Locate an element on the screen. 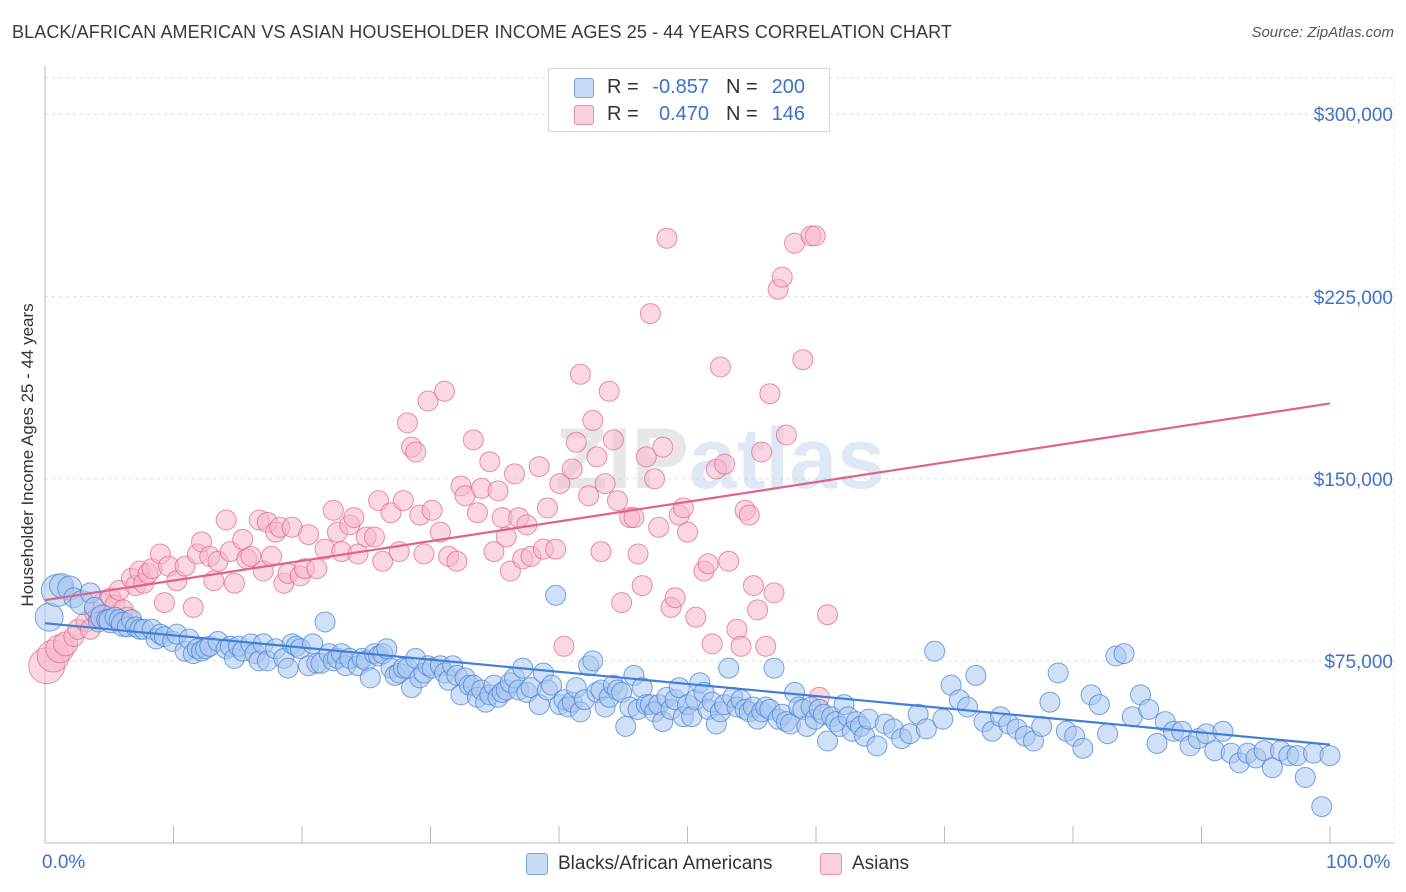 This screenshot has width=1406, height=892. legend: R = -0.857 N = 200 R = 0.470 N = 146 is located at coordinates (689, 100).